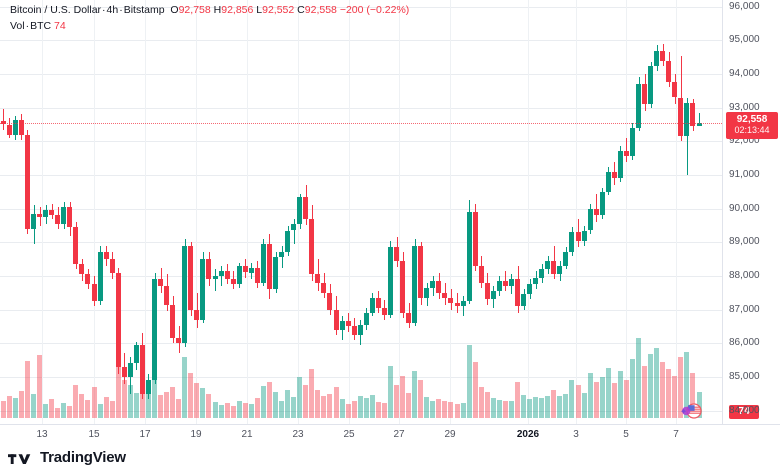 This screenshot has width=780, height=470. I want to click on price-axis-tick: 84,000, so click(744, 410).